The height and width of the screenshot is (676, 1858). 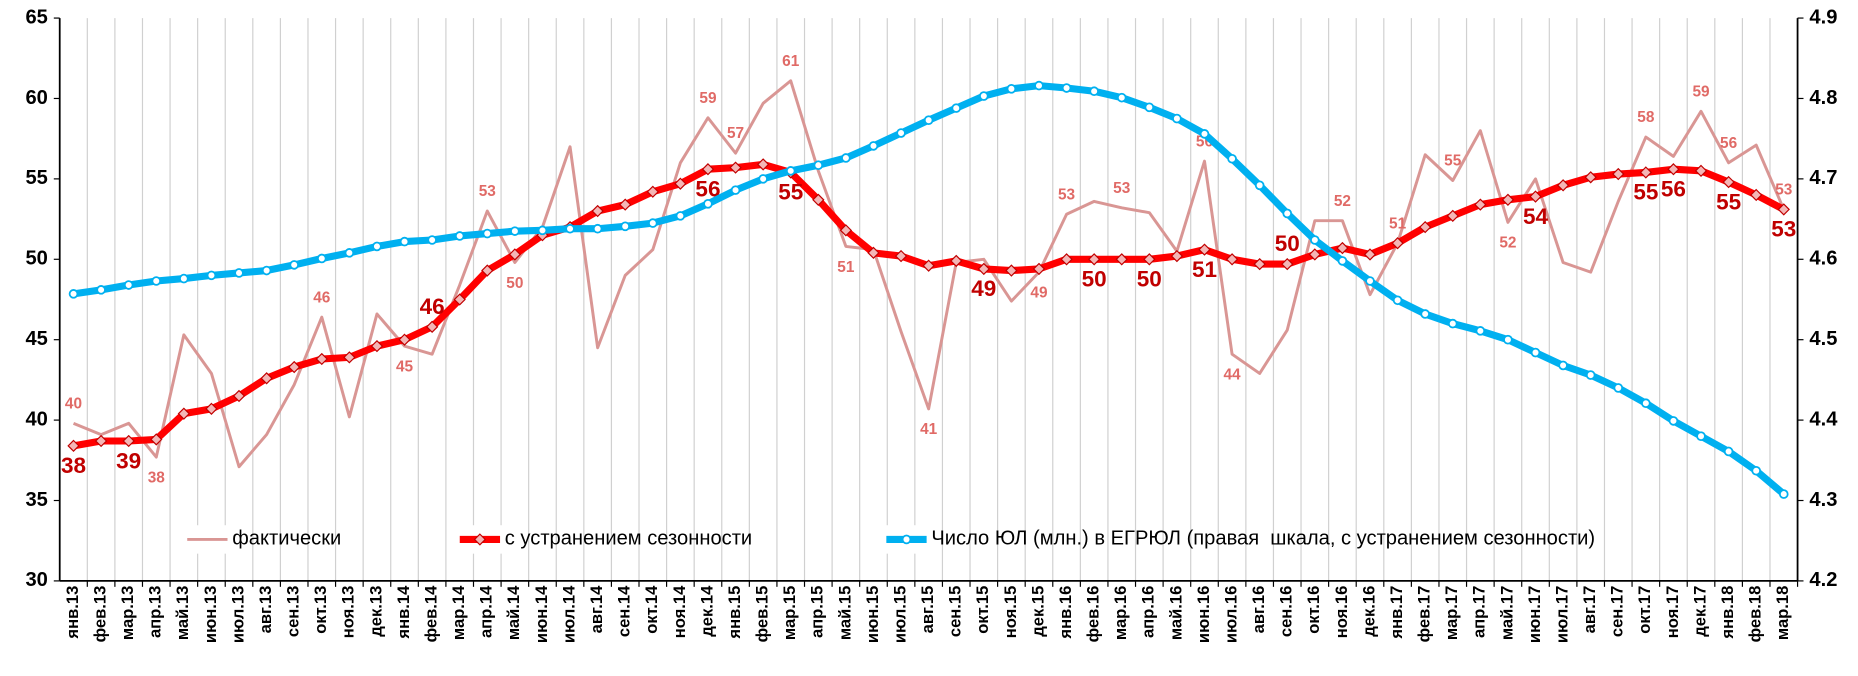 I want to click on x-tick-label: фев.14, so click(x=430, y=614).